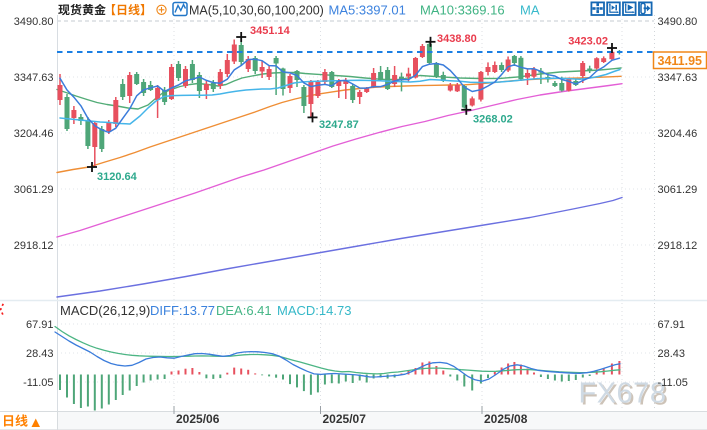 The image size is (707, 430). I want to click on svg-text: MA(5,10,30,60,100,200), so click(256, 11).